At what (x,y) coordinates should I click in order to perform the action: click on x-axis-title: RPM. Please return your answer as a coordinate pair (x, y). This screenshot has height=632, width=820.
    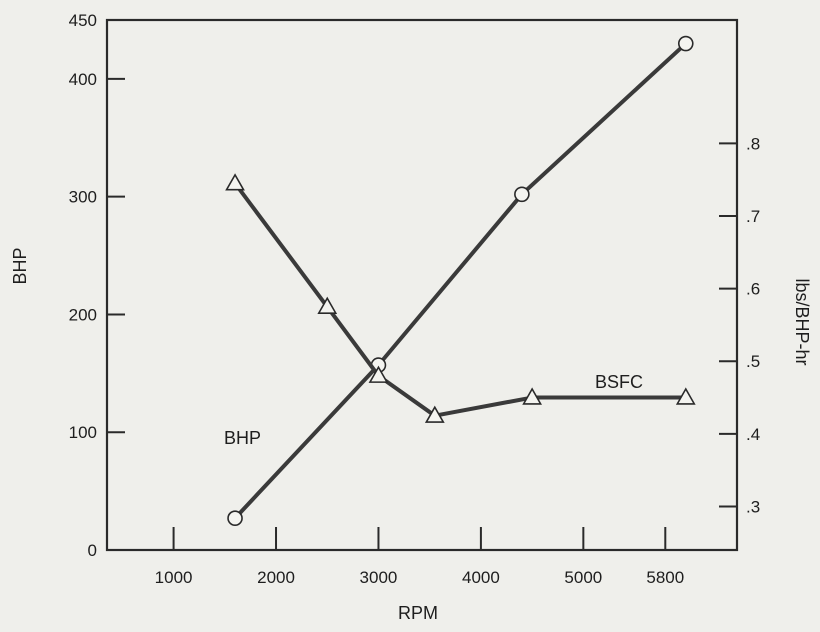
    Looking at the image, I should click on (418, 613).